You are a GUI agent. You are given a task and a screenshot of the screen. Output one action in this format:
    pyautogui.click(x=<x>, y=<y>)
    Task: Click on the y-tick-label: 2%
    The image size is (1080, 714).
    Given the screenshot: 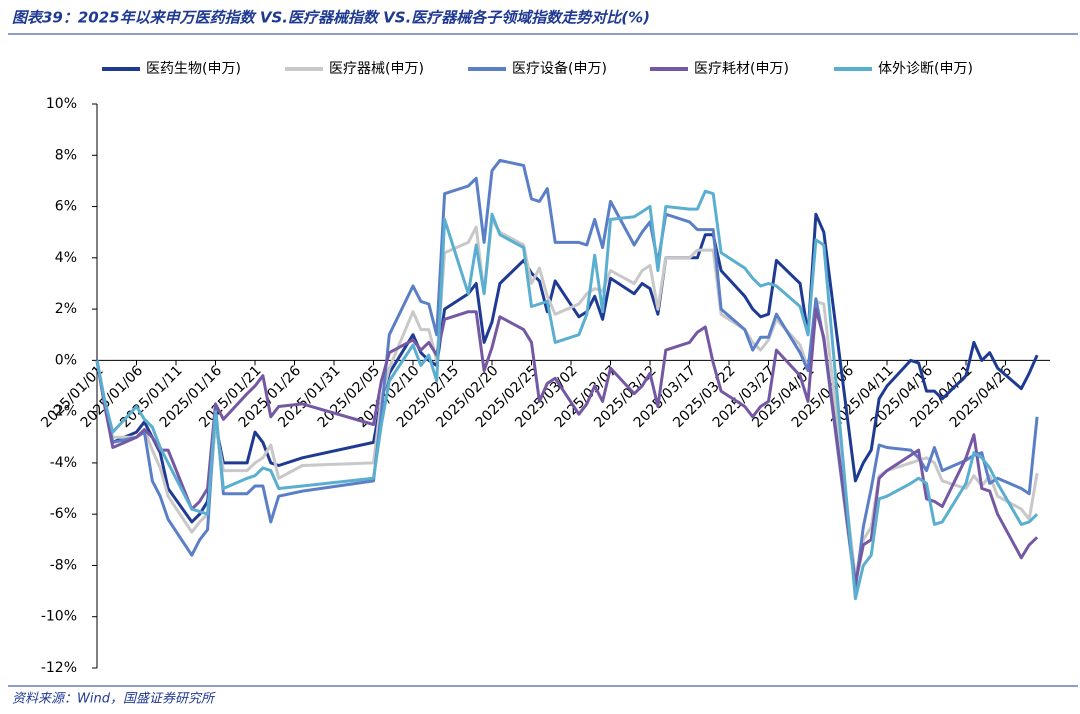 What is the action you would take?
    pyautogui.click(x=66, y=309)
    